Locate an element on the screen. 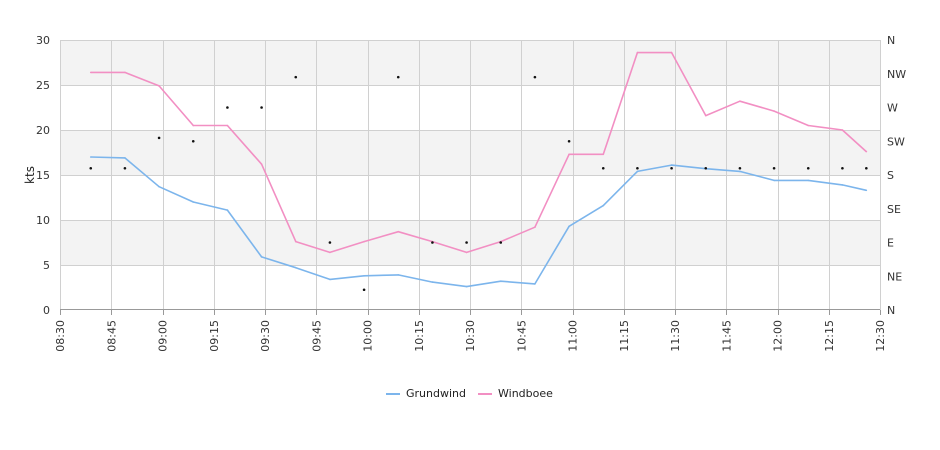 This screenshot has width=940, height=450. y-tick-label: 15 is located at coordinates (43, 175).